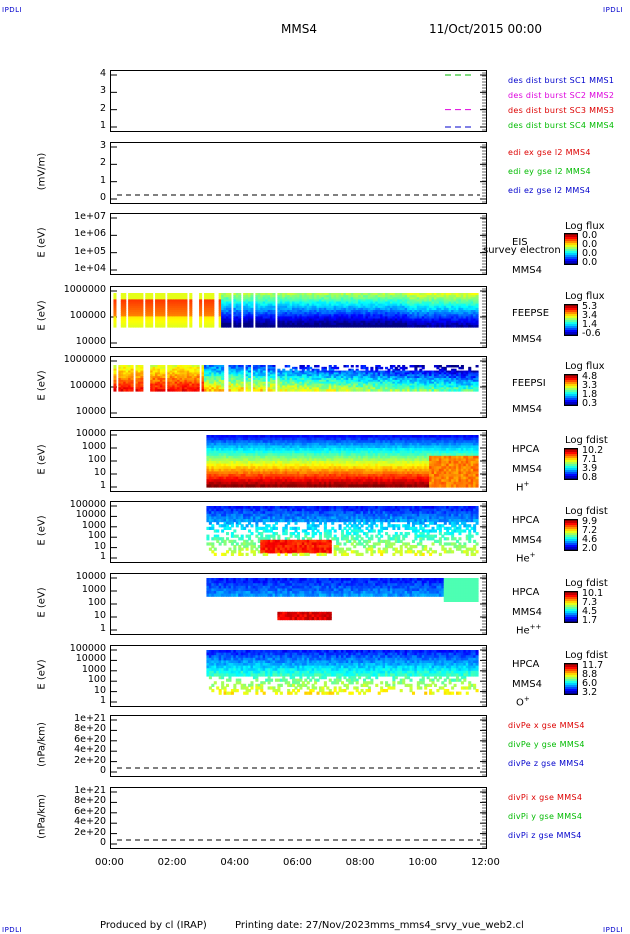 The width and height of the screenshot is (630, 934). Describe the element at coordinates (590, 262) in the screenshot. I see `colorbar-value: 0.0` at that location.